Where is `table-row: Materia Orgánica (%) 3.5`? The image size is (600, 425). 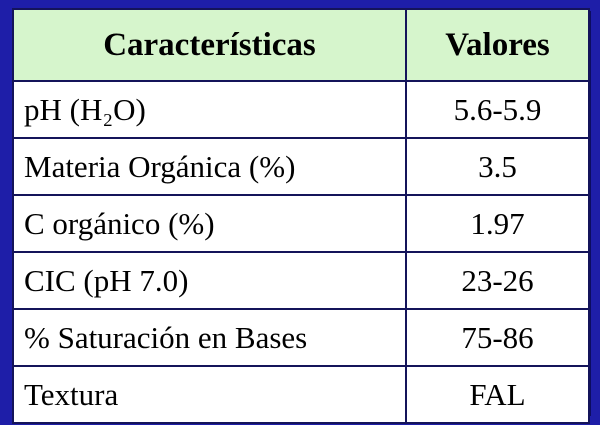 table-row: Materia Orgánica (%) 3.5 is located at coordinates (301, 166).